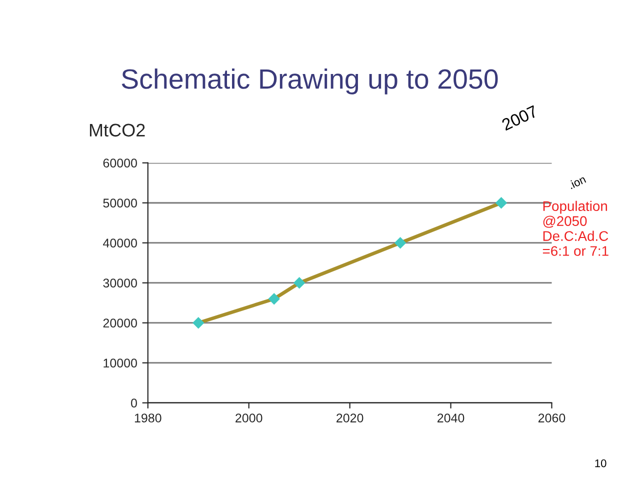 This screenshot has width=632, height=479. I want to click on x-tick-label: 2060, so click(552, 418).